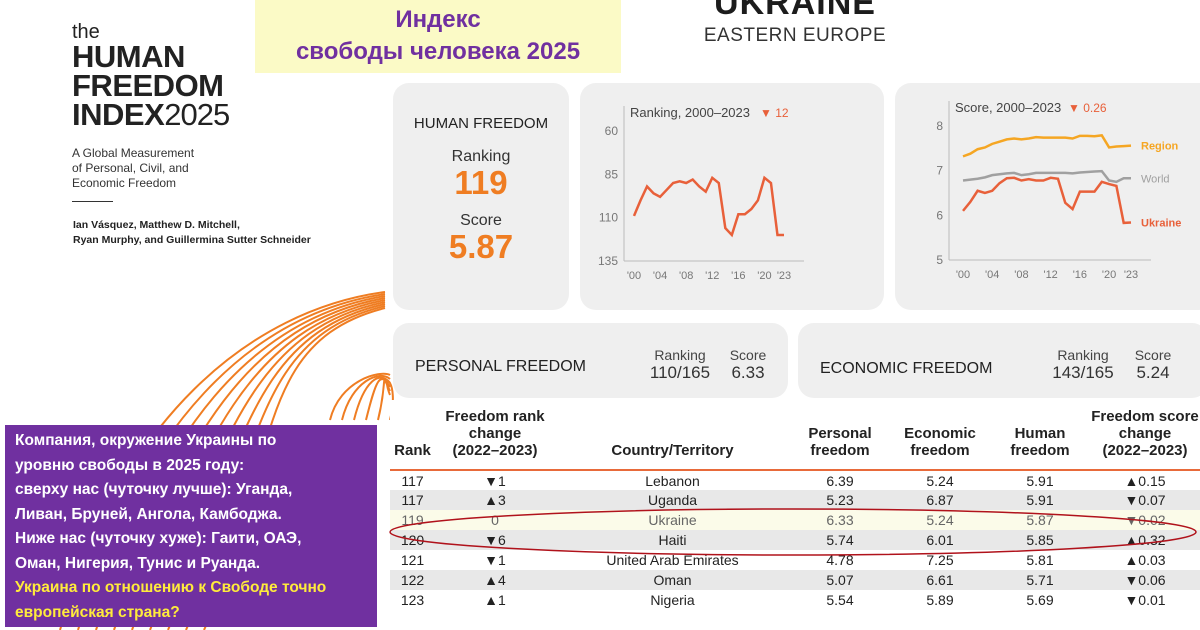 The width and height of the screenshot is (1200, 630). I want to click on table-cell: 5.81, so click(1040, 560).